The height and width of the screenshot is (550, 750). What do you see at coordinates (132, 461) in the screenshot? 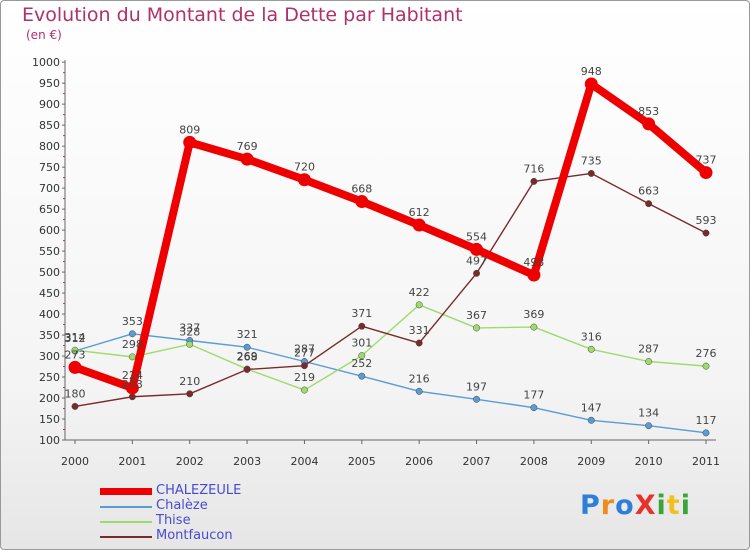
I see `x-tick-label: 2001` at bounding box center [132, 461].